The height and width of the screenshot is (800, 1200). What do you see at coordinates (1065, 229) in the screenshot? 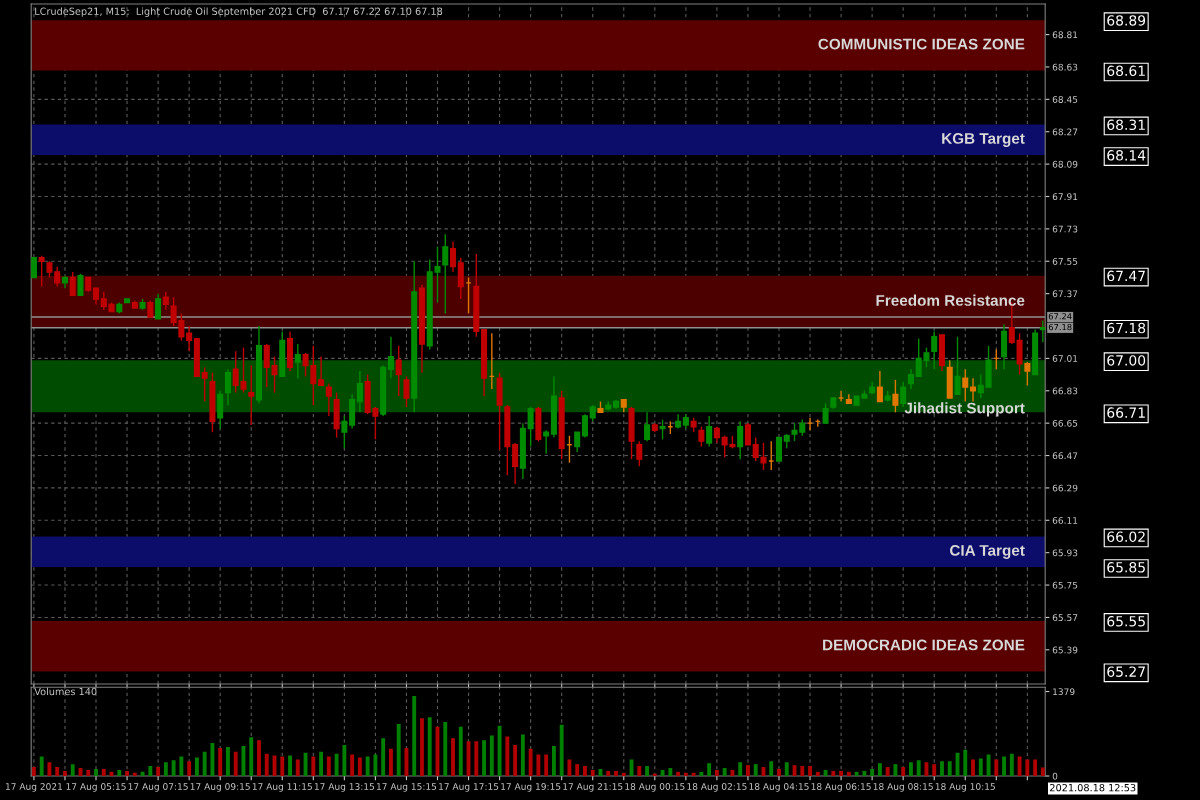
I see `y-tick-label: 67.73` at bounding box center [1065, 229].